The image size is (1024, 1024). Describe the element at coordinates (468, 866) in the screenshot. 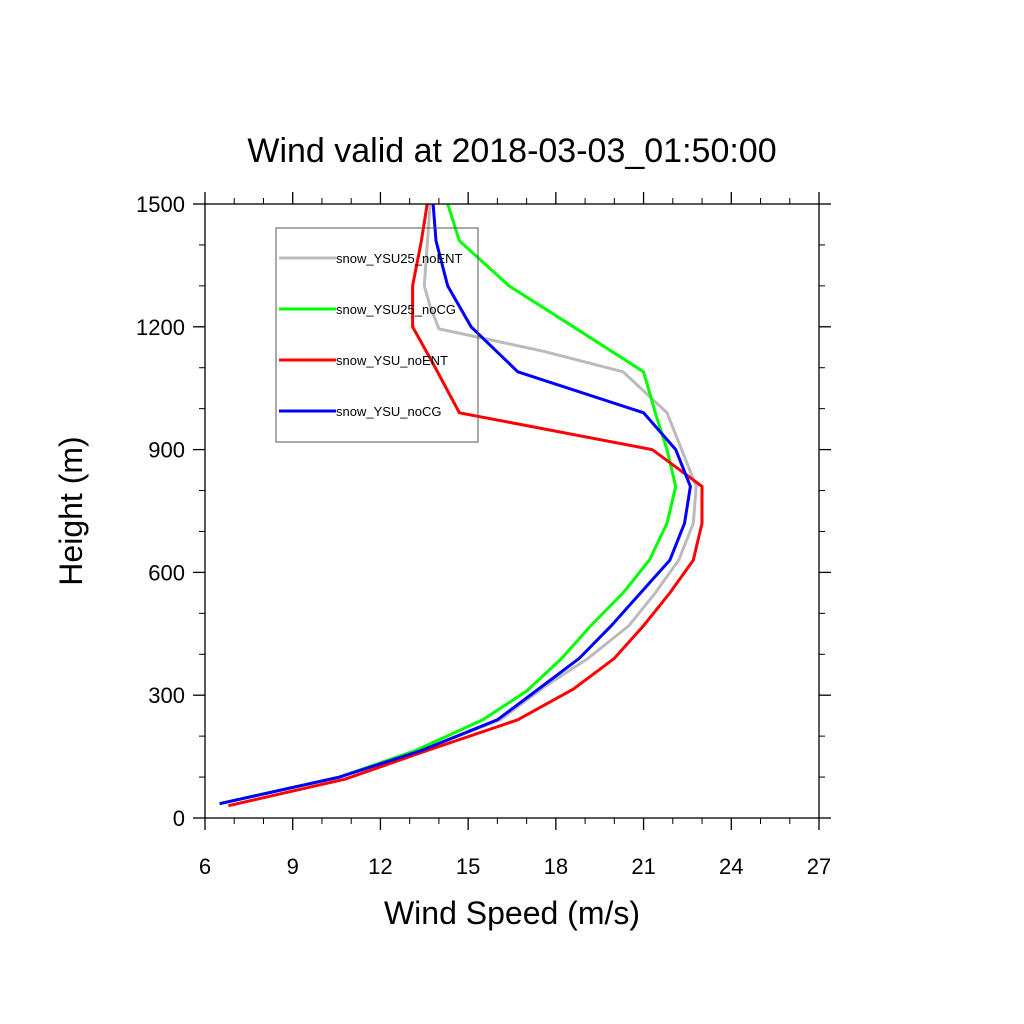

I see `x-tick-label: 15` at that location.